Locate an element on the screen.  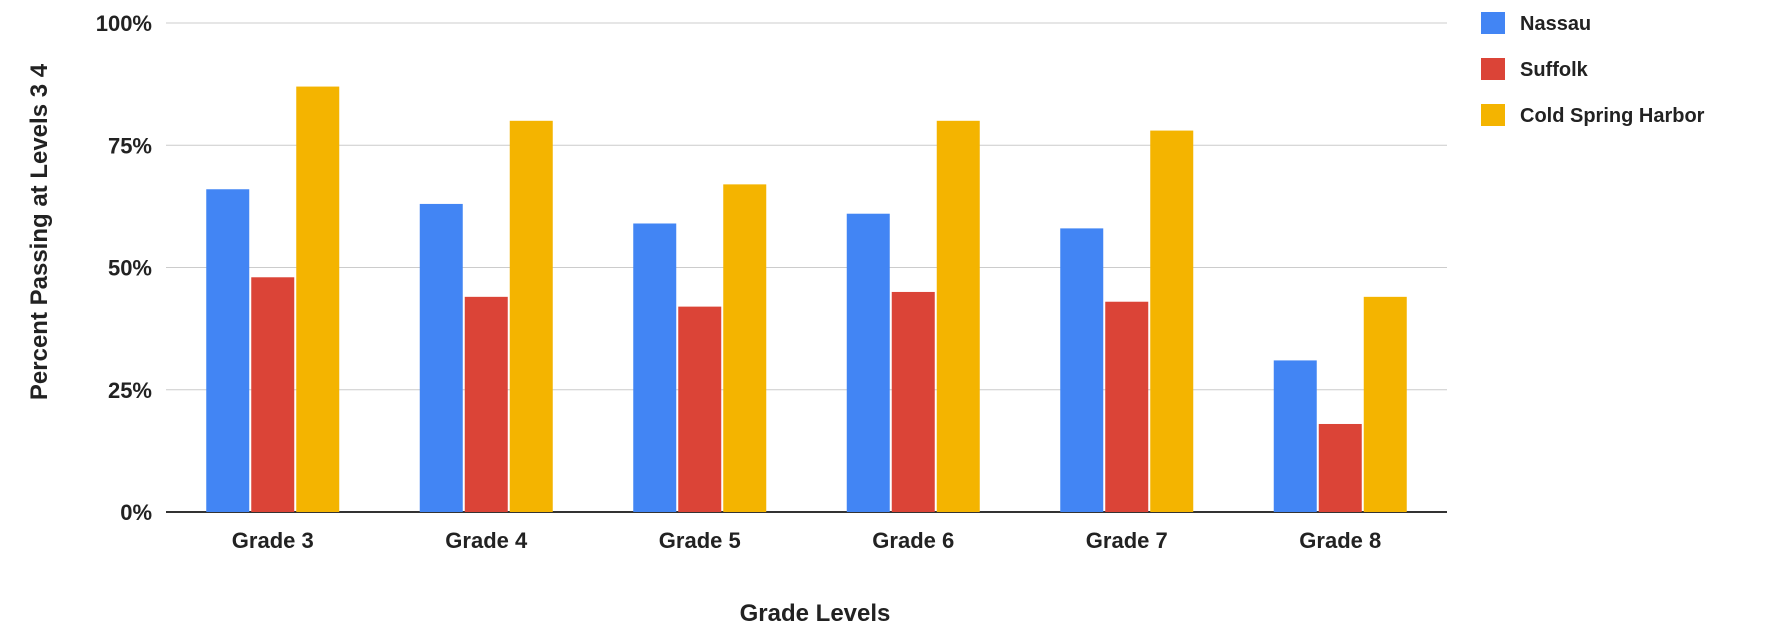
legend-swatch-cold-spring-harbor is located at coordinates (1493, 115).